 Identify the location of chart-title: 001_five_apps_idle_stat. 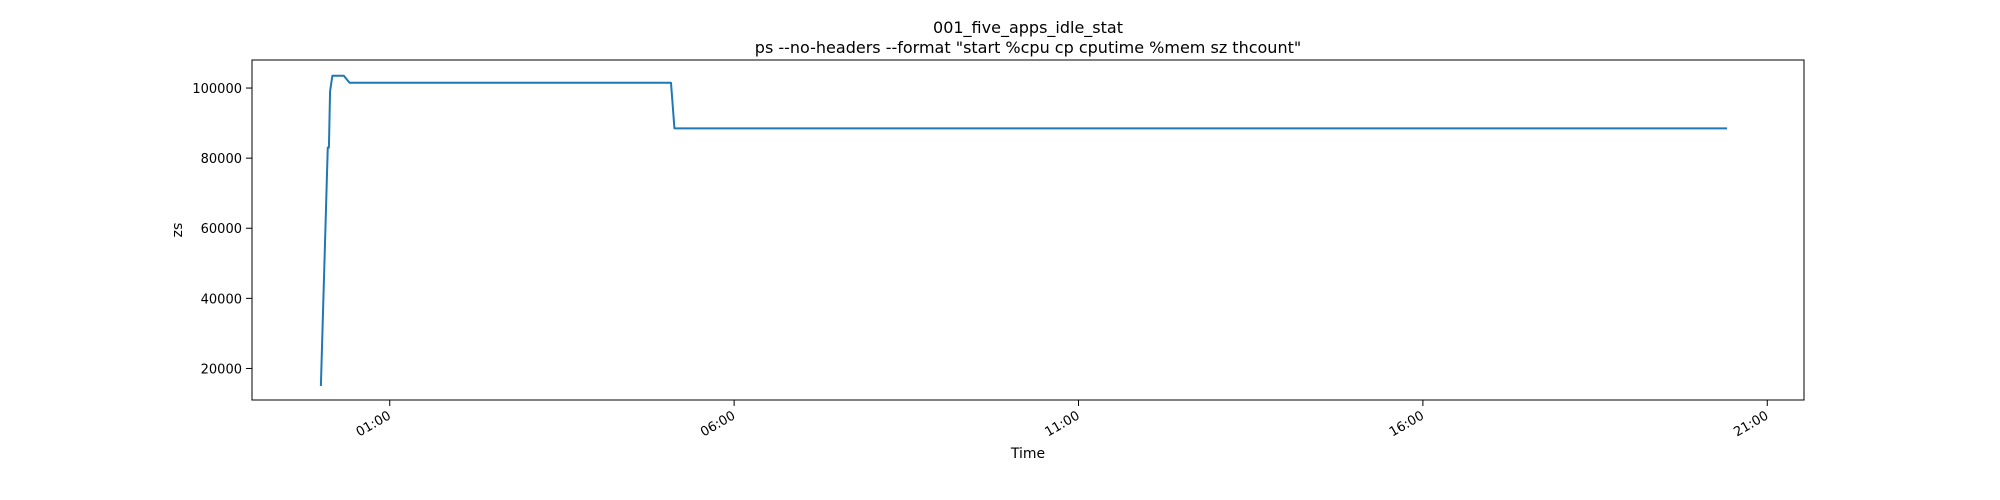
(1028, 28).